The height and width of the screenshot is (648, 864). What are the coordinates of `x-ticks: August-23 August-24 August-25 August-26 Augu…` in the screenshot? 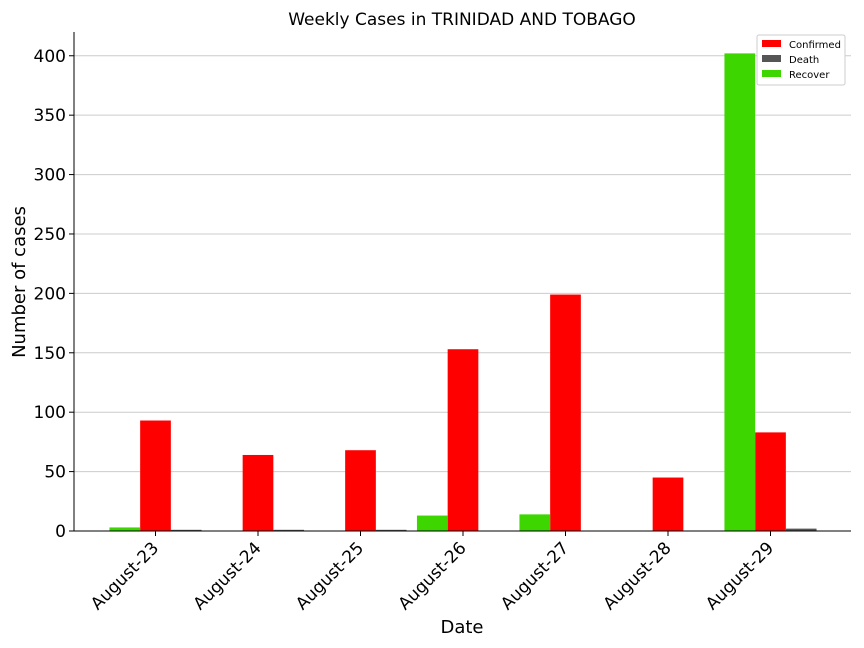 It's located at (432, 572).